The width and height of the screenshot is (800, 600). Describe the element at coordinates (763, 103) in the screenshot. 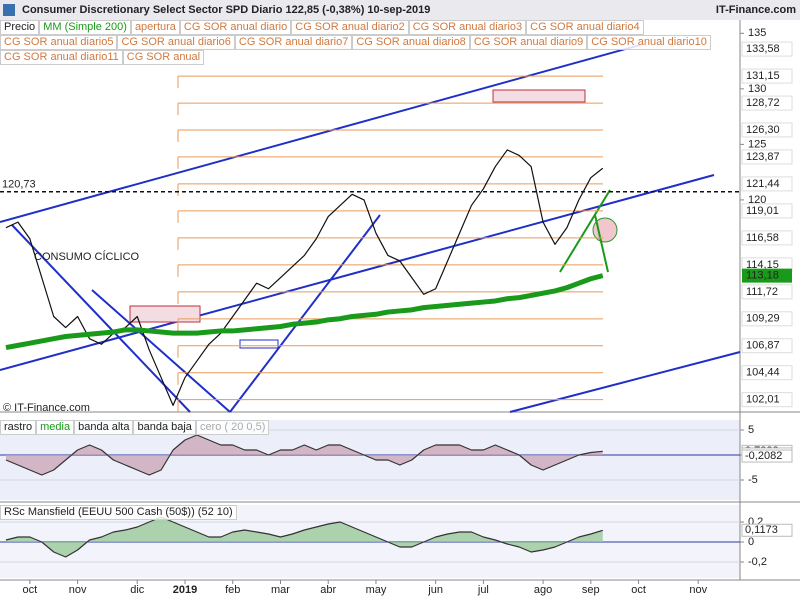

I see `level-label: 128,72` at that location.